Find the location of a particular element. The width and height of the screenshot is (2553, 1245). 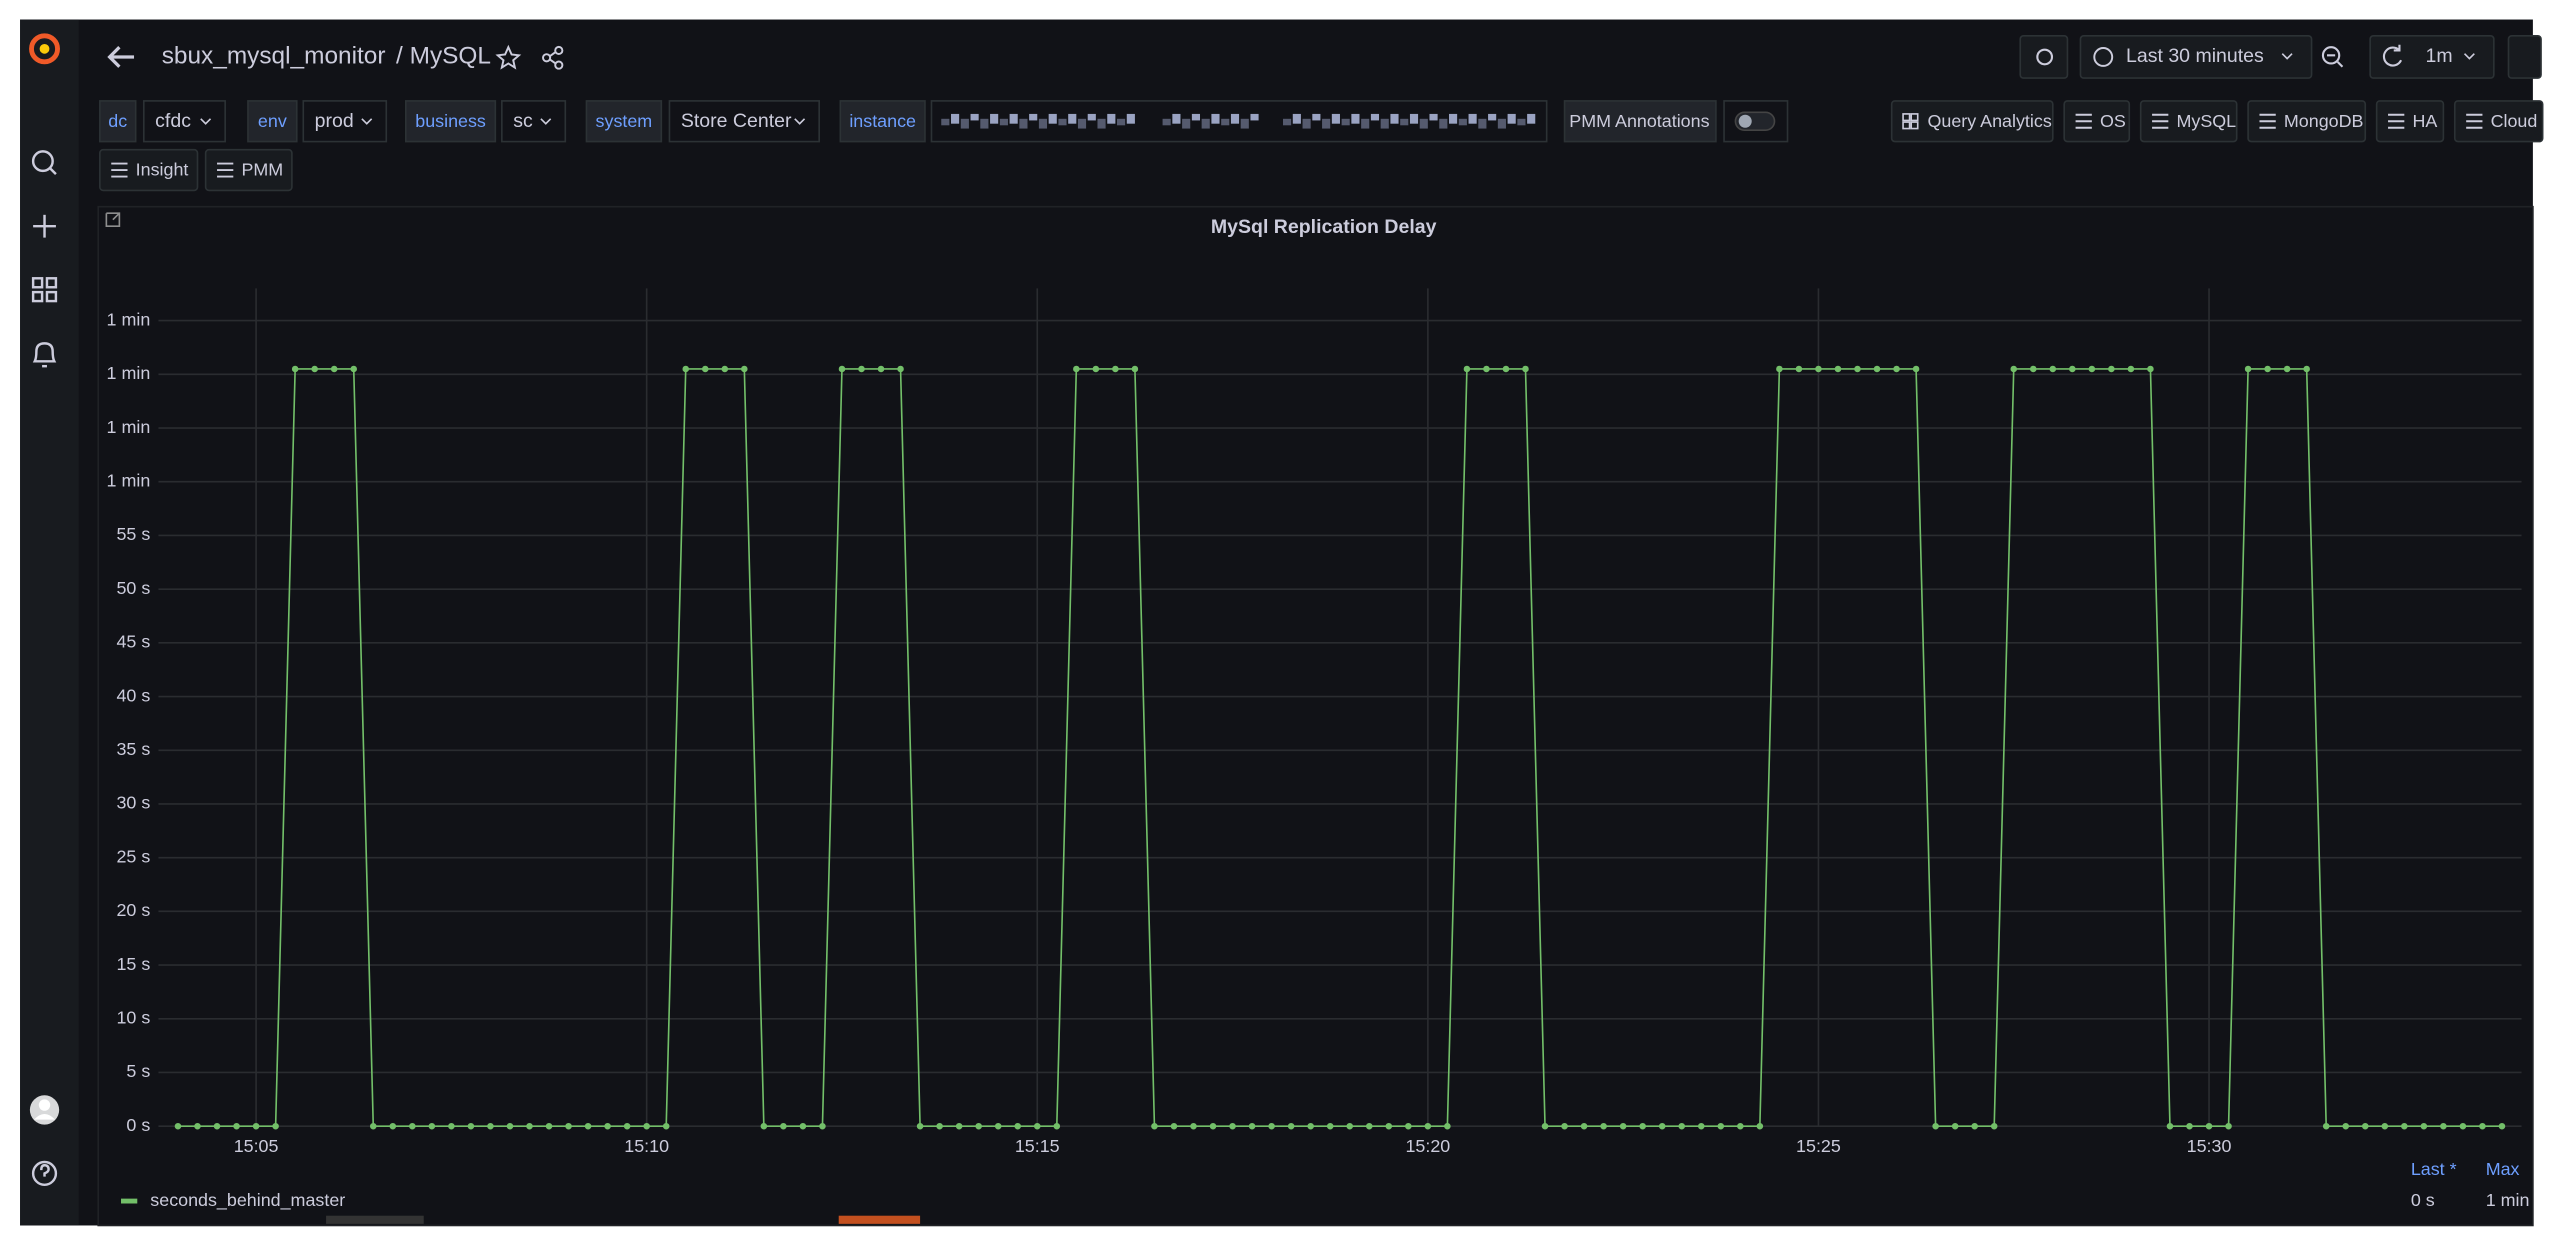

legend-column-header: Last * is located at coordinates (2434, 1169).